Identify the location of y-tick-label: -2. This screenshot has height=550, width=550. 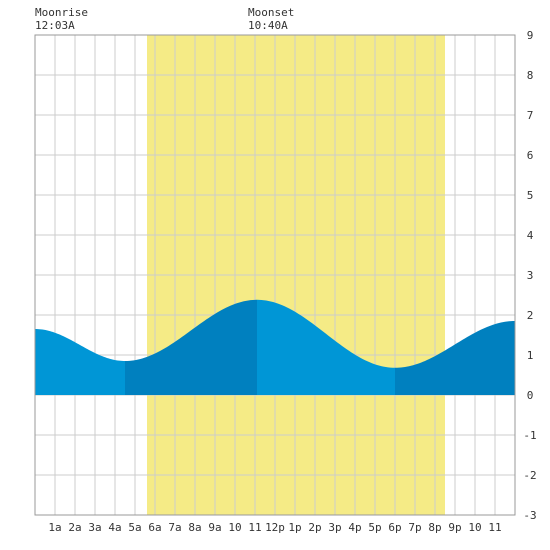
(529, 475).